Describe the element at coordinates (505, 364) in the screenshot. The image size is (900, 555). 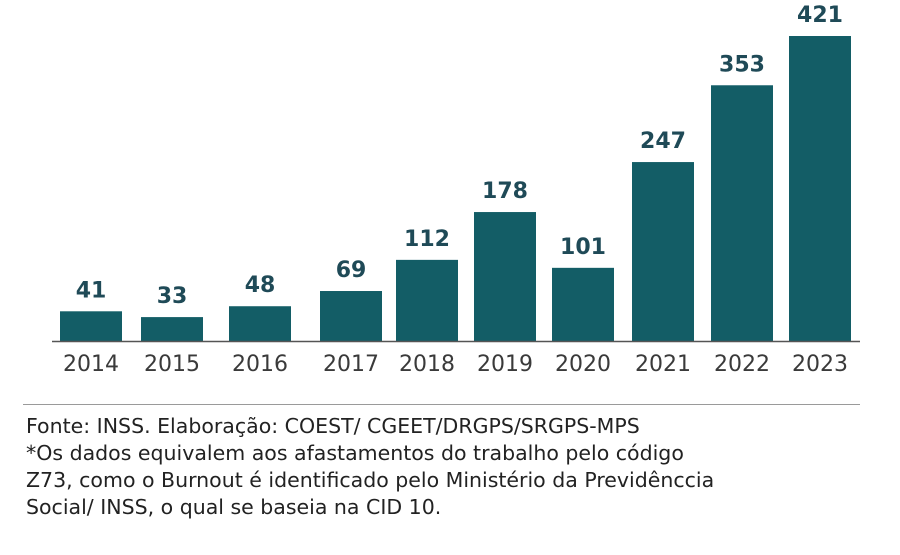
I see `x-tick-2019: 2019` at that location.